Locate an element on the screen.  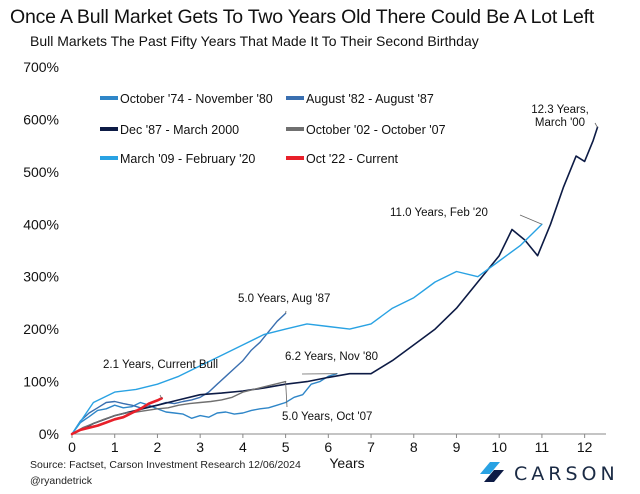
legend-label: Dec '87 - March 2000 is located at coordinates (179, 130).